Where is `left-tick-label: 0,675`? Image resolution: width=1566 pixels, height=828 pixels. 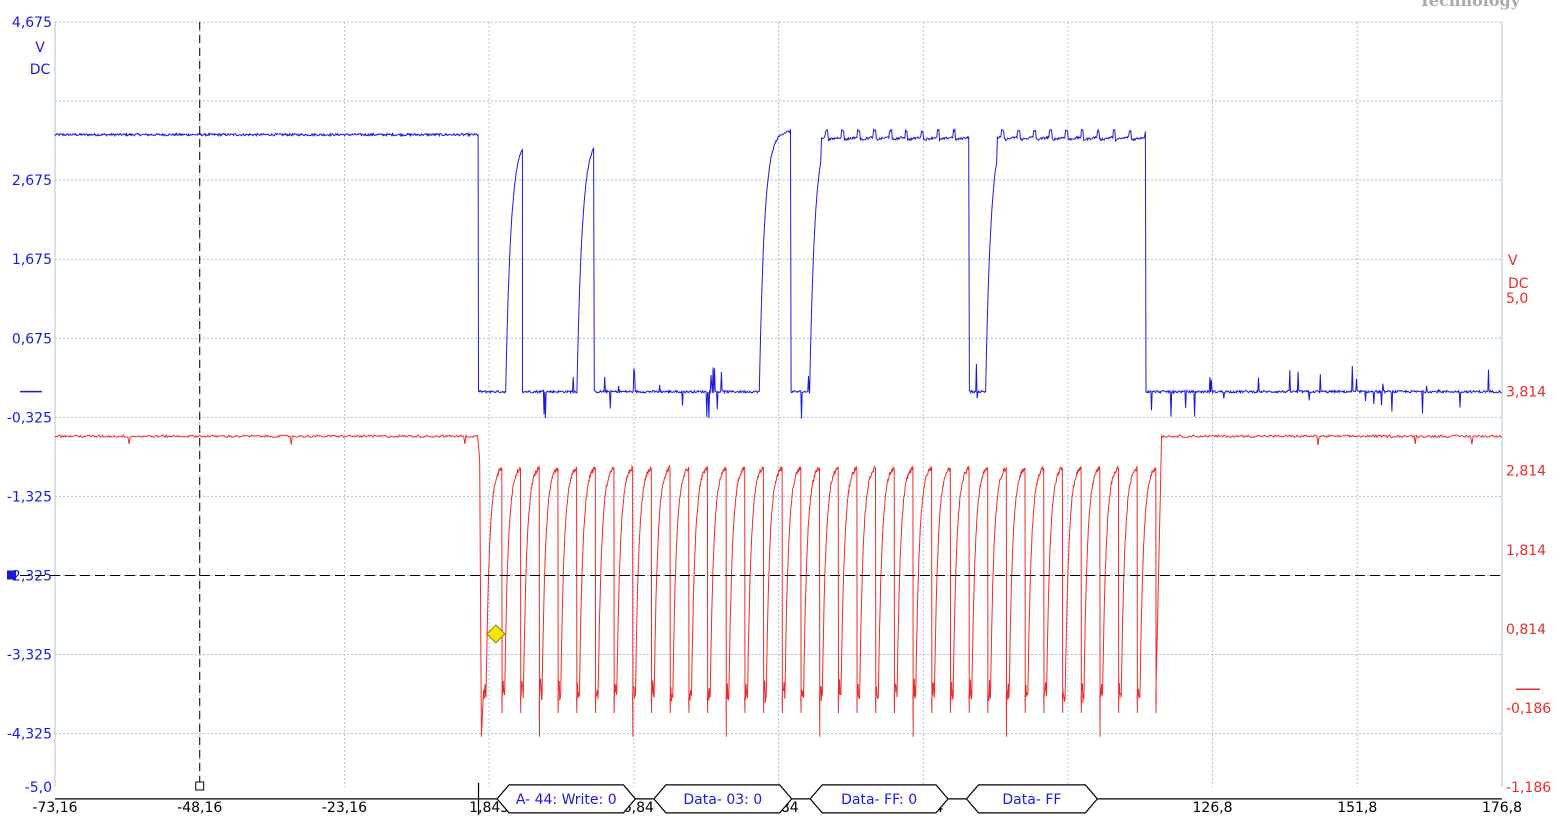
left-tick-label: 0,675 is located at coordinates (32, 339).